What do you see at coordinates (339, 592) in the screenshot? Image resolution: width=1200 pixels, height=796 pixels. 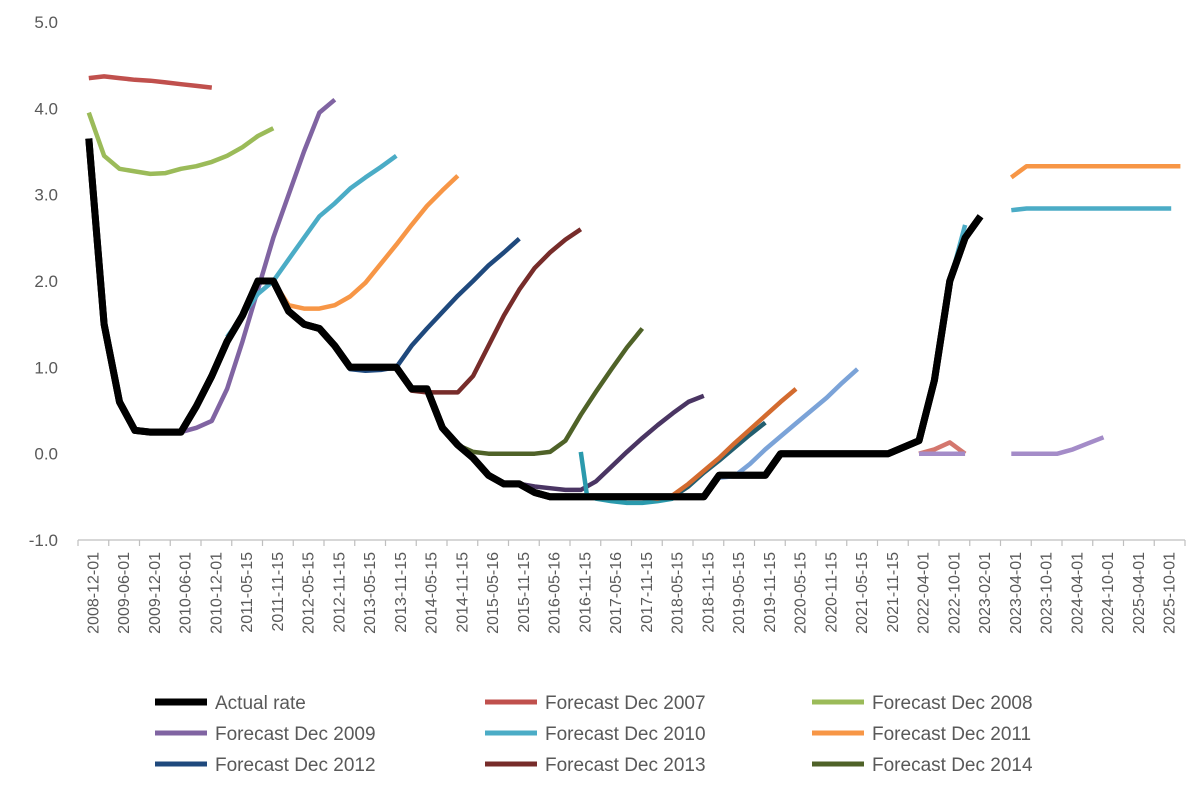 I see `x-tick-label: 2012-11-15` at bounding box center [339, 592].